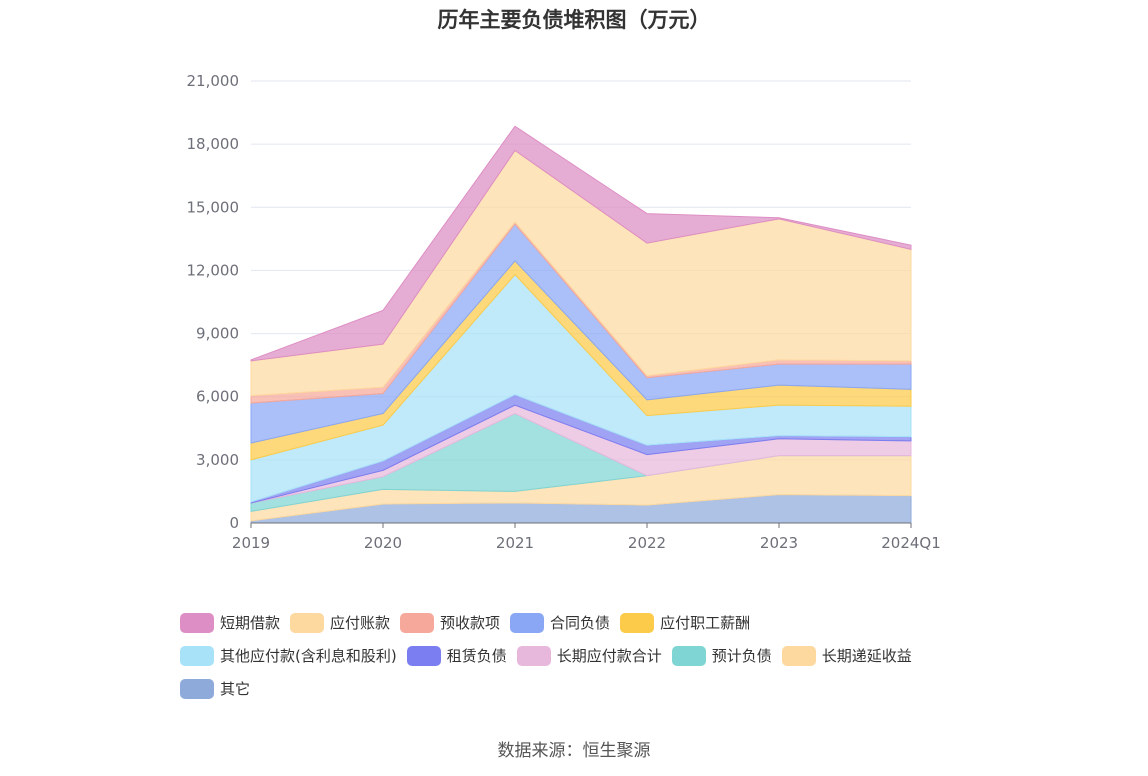 This screenshot has height=776, width=1148. Describe the element at coordinates (250, 623) in the screenshot. I see `legend-label: 短期借款` at that location.